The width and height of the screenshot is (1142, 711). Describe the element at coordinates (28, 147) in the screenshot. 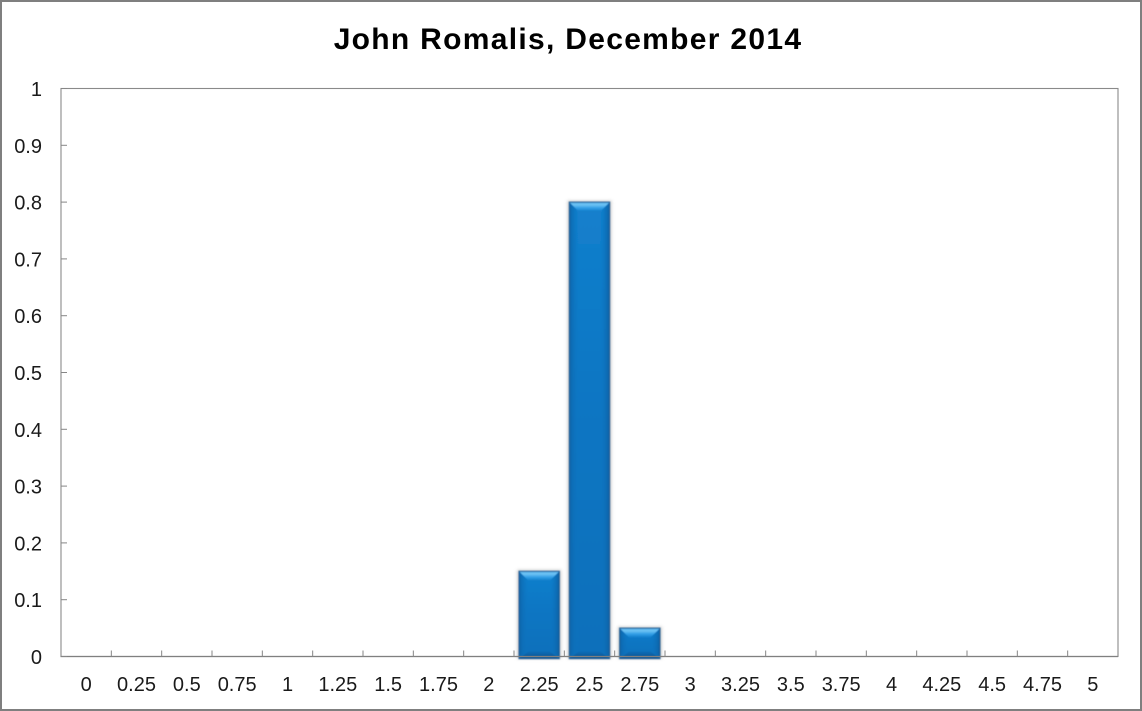

I see `svg-text: 0.9` at that location.